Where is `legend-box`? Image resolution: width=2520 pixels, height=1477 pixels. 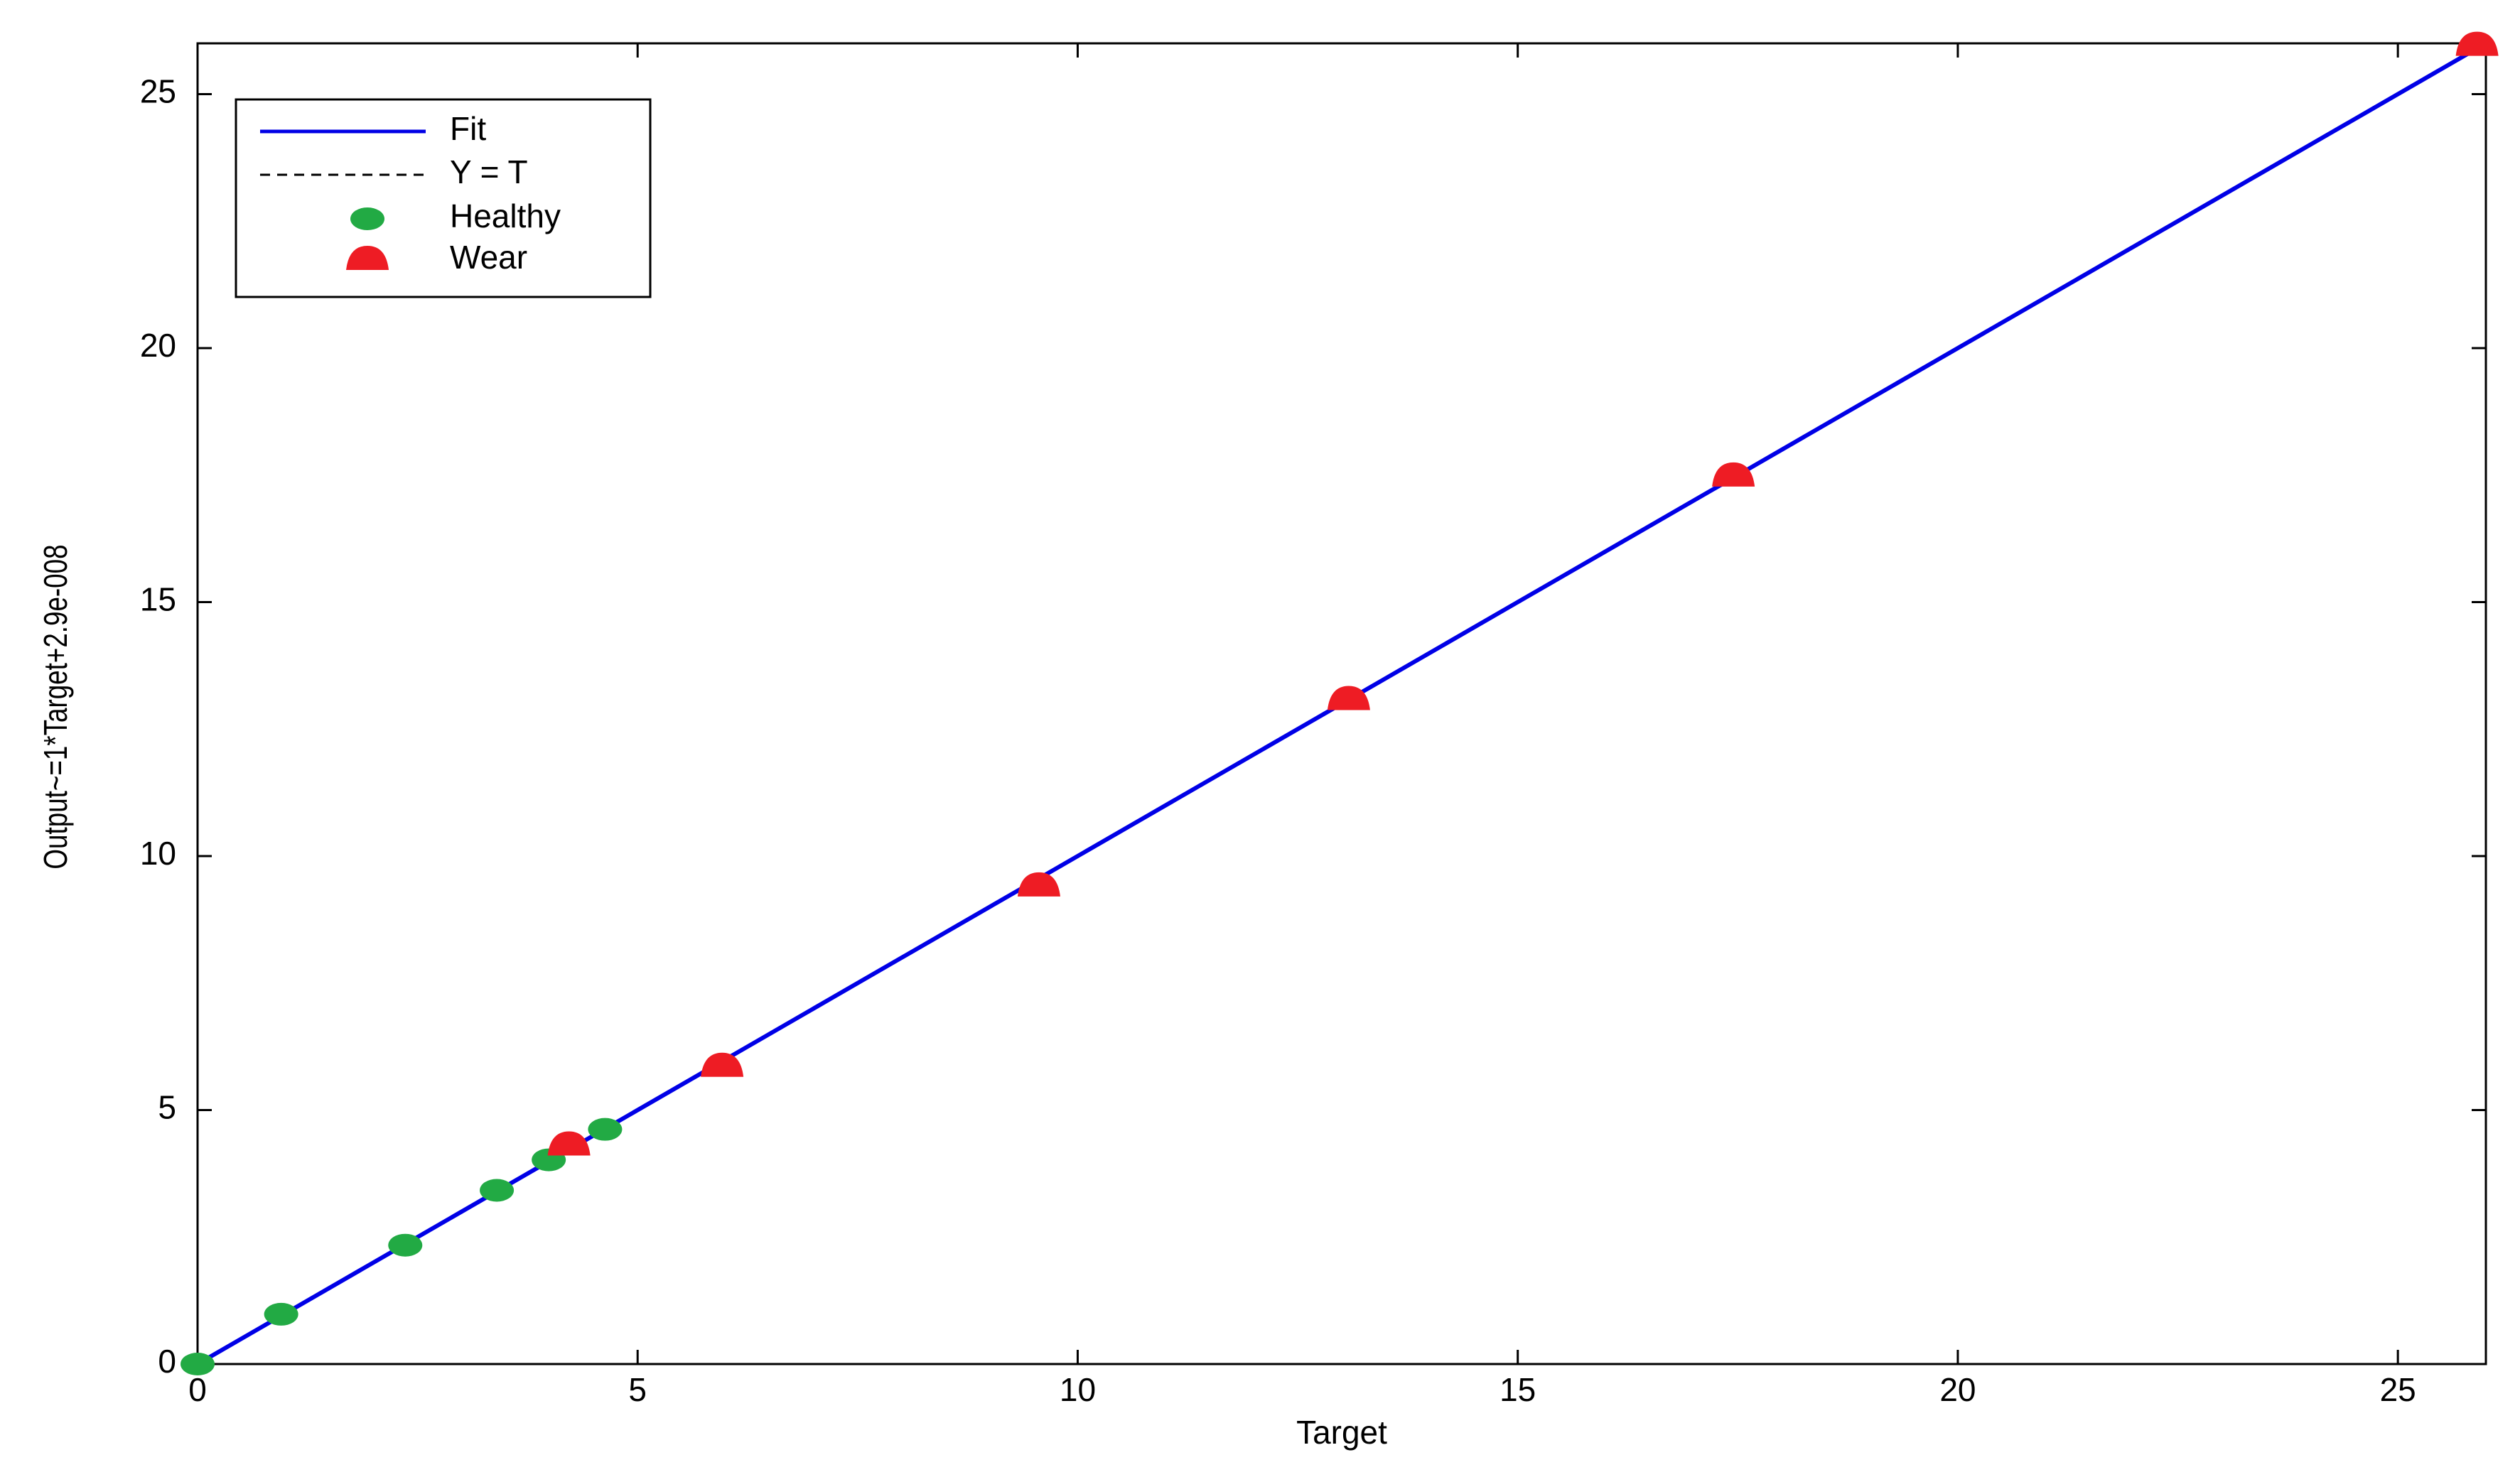
legend-box is located at coordinates (444, 198).